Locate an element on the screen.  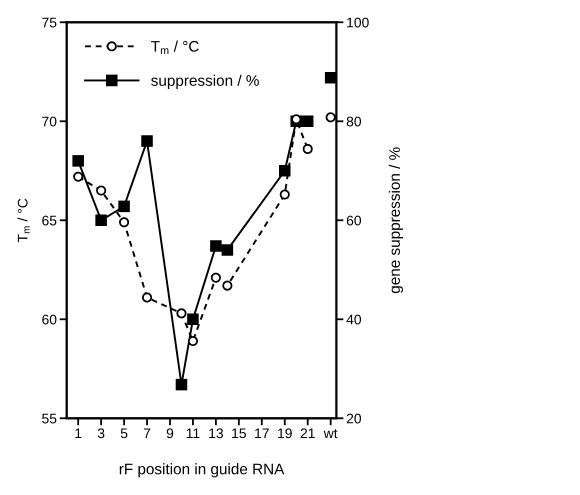
x-tick-label: 13 is located at coordinates (216, 433).